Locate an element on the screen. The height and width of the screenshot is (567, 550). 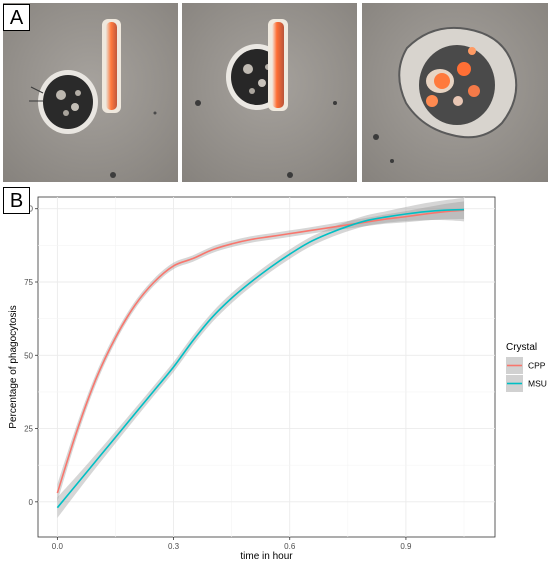
legend-title: Crystal is located at coordinates (521, 347).